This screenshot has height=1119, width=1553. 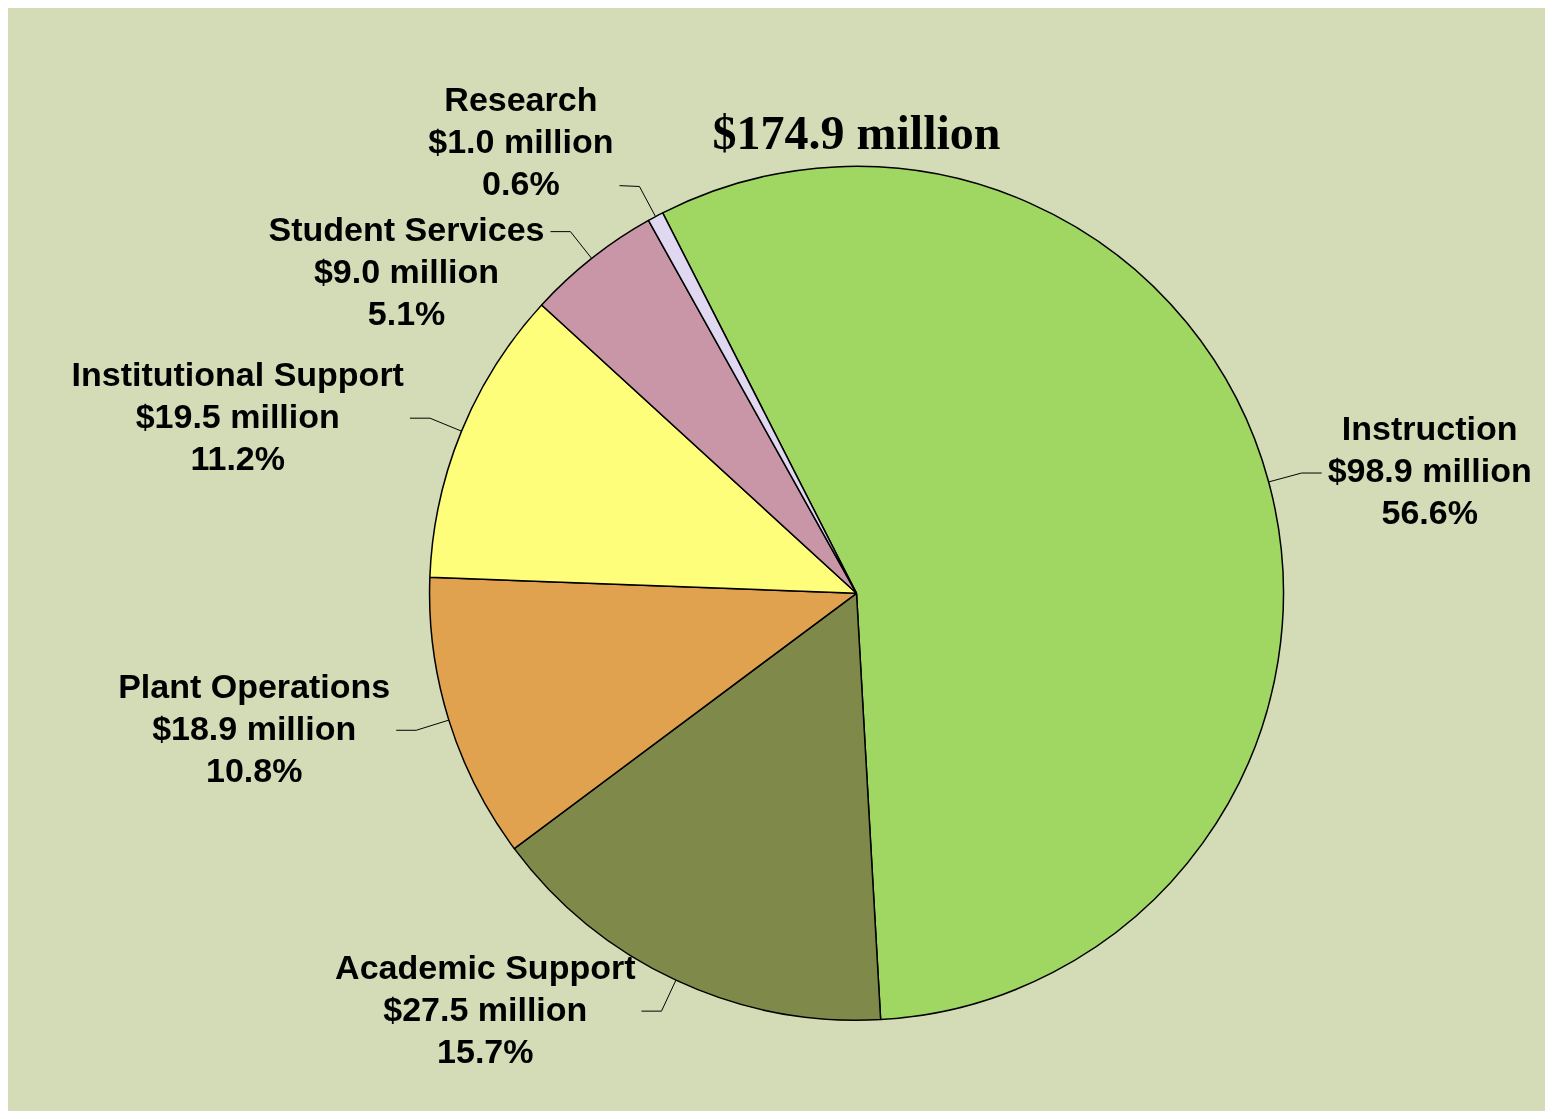 What do you see at coordinates (406, 229) in the screenshot?
I see `slice-label: Student Services` at bounding box center [406, 229].